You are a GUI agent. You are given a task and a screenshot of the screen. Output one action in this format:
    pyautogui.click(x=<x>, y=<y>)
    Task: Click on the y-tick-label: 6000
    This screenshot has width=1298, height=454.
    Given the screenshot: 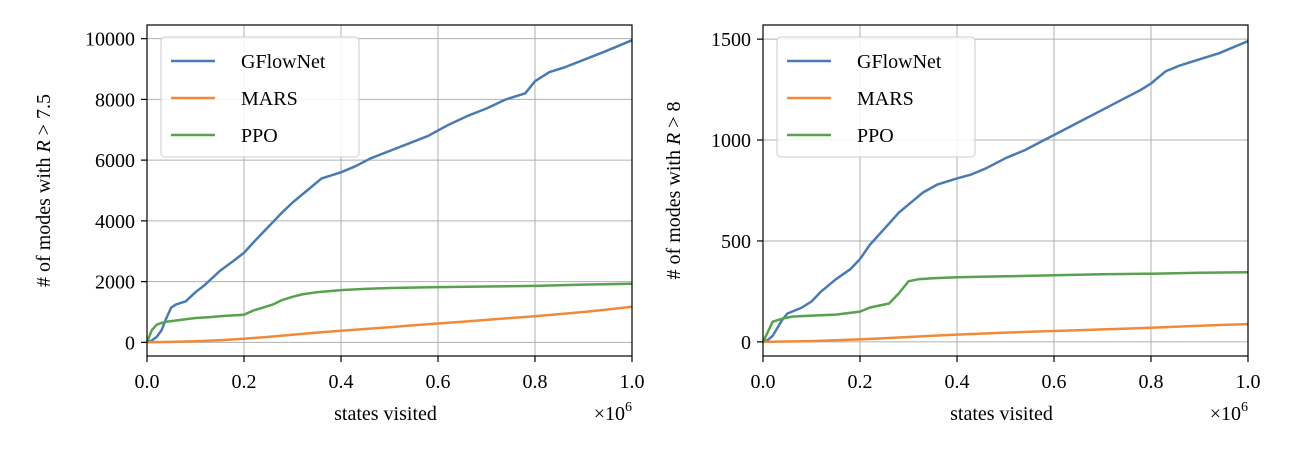 What is the action you would take?
    pyautogui.click(x=115, y=161)
    